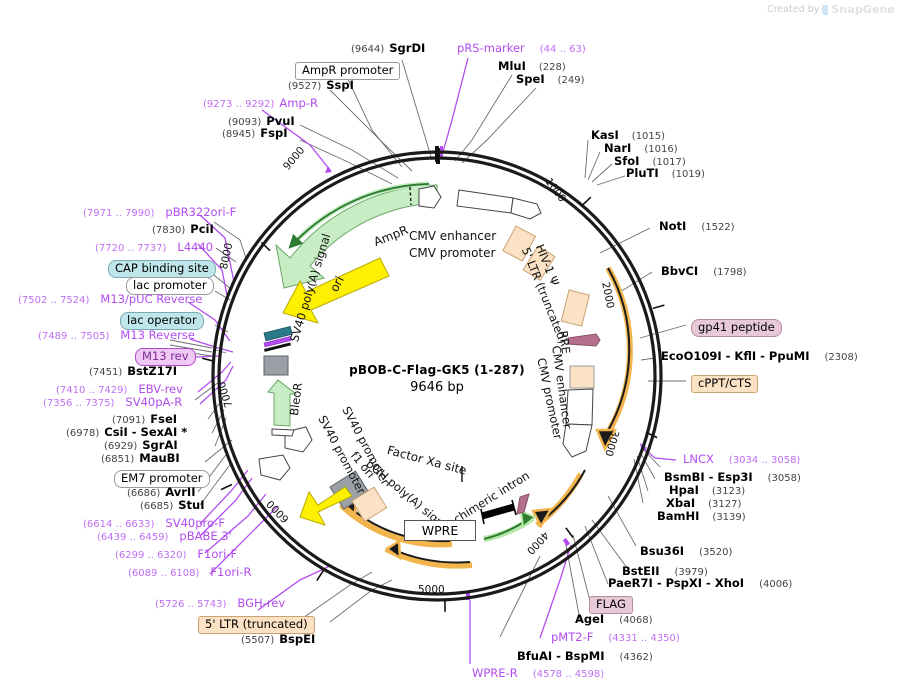 The image size is (903, 691). Describe the element at coordinates (784, 478) in the screenshot. I see `label-bsmBI-pos: (3058)` at that location.